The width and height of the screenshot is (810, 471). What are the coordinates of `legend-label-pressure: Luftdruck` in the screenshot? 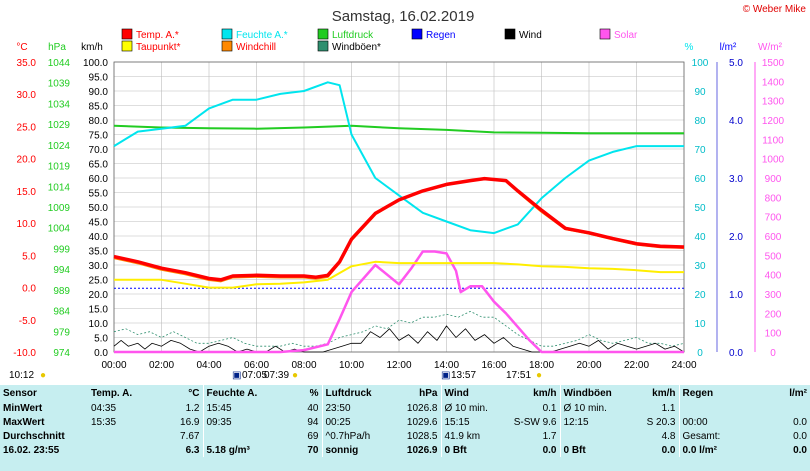 It's located at (353, 35).